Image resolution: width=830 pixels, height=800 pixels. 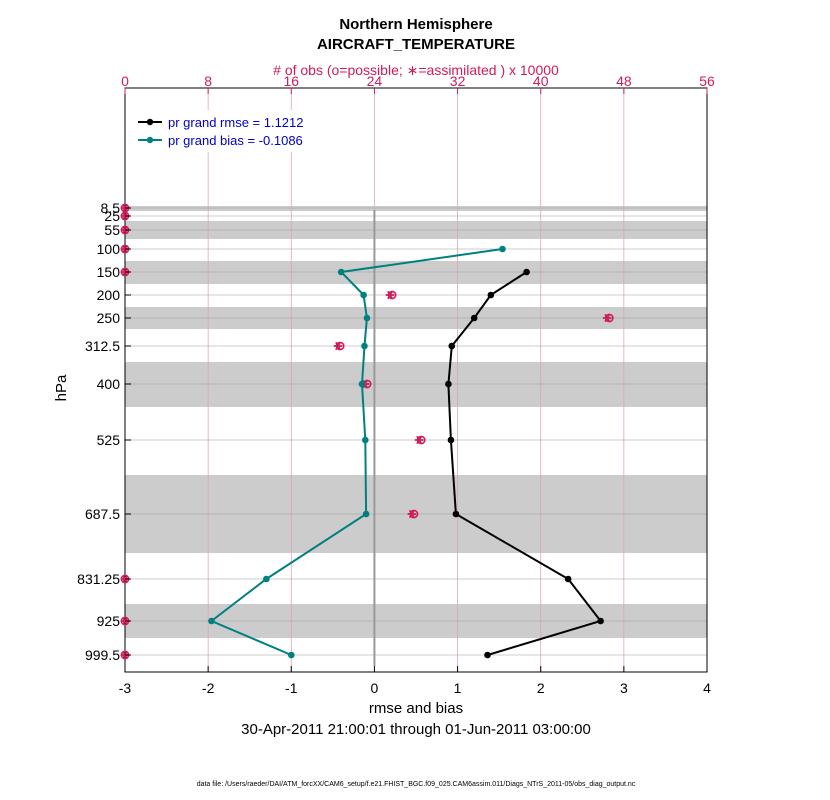 What do you see at coordinates (125, 81) in the screenshot?
I see `top-tick-label: 0` at bounding box center [125, 81].